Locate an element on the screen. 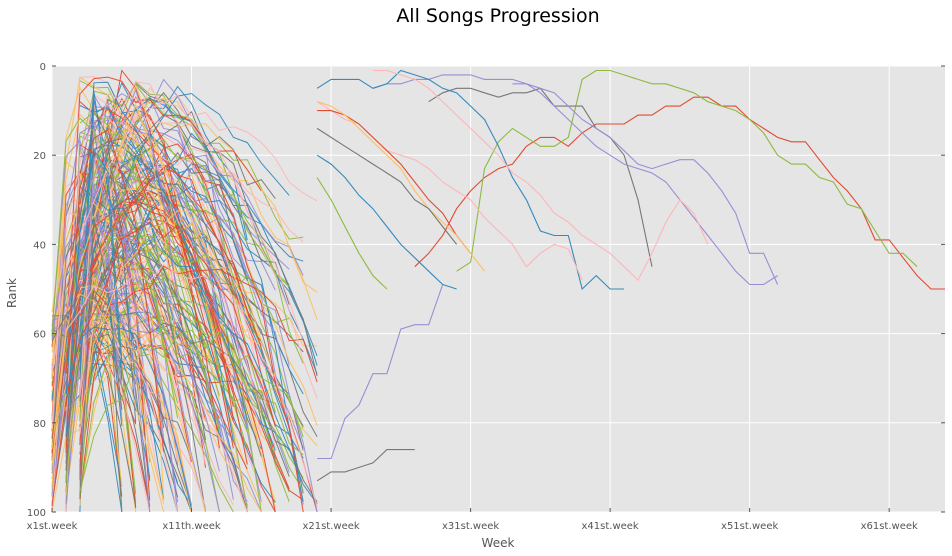 The width and height of the screenshot is (952, 556). x-tick-label: x21st.week is located at coordinates (330, 526).